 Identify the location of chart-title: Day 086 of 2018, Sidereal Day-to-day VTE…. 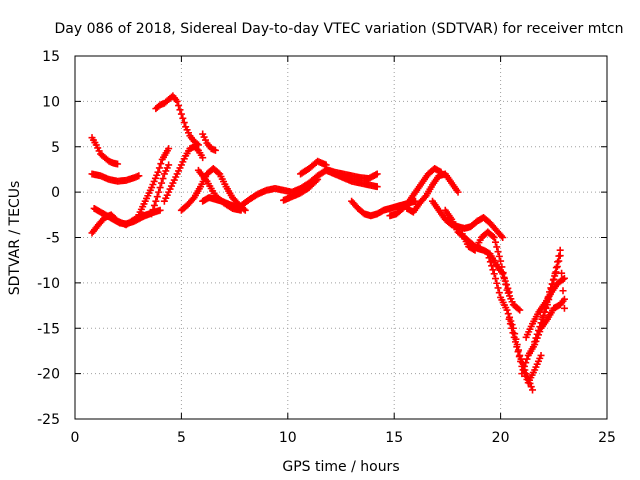
(339, 29).